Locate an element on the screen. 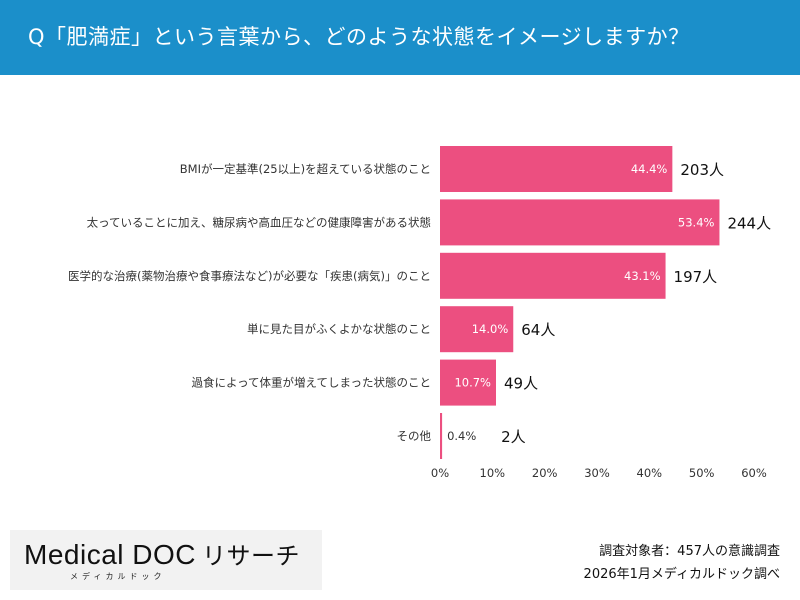 Image resolution: width=800 pixels, height=600 pixels. count-label: 49人 is located at coordinates (521, 384).